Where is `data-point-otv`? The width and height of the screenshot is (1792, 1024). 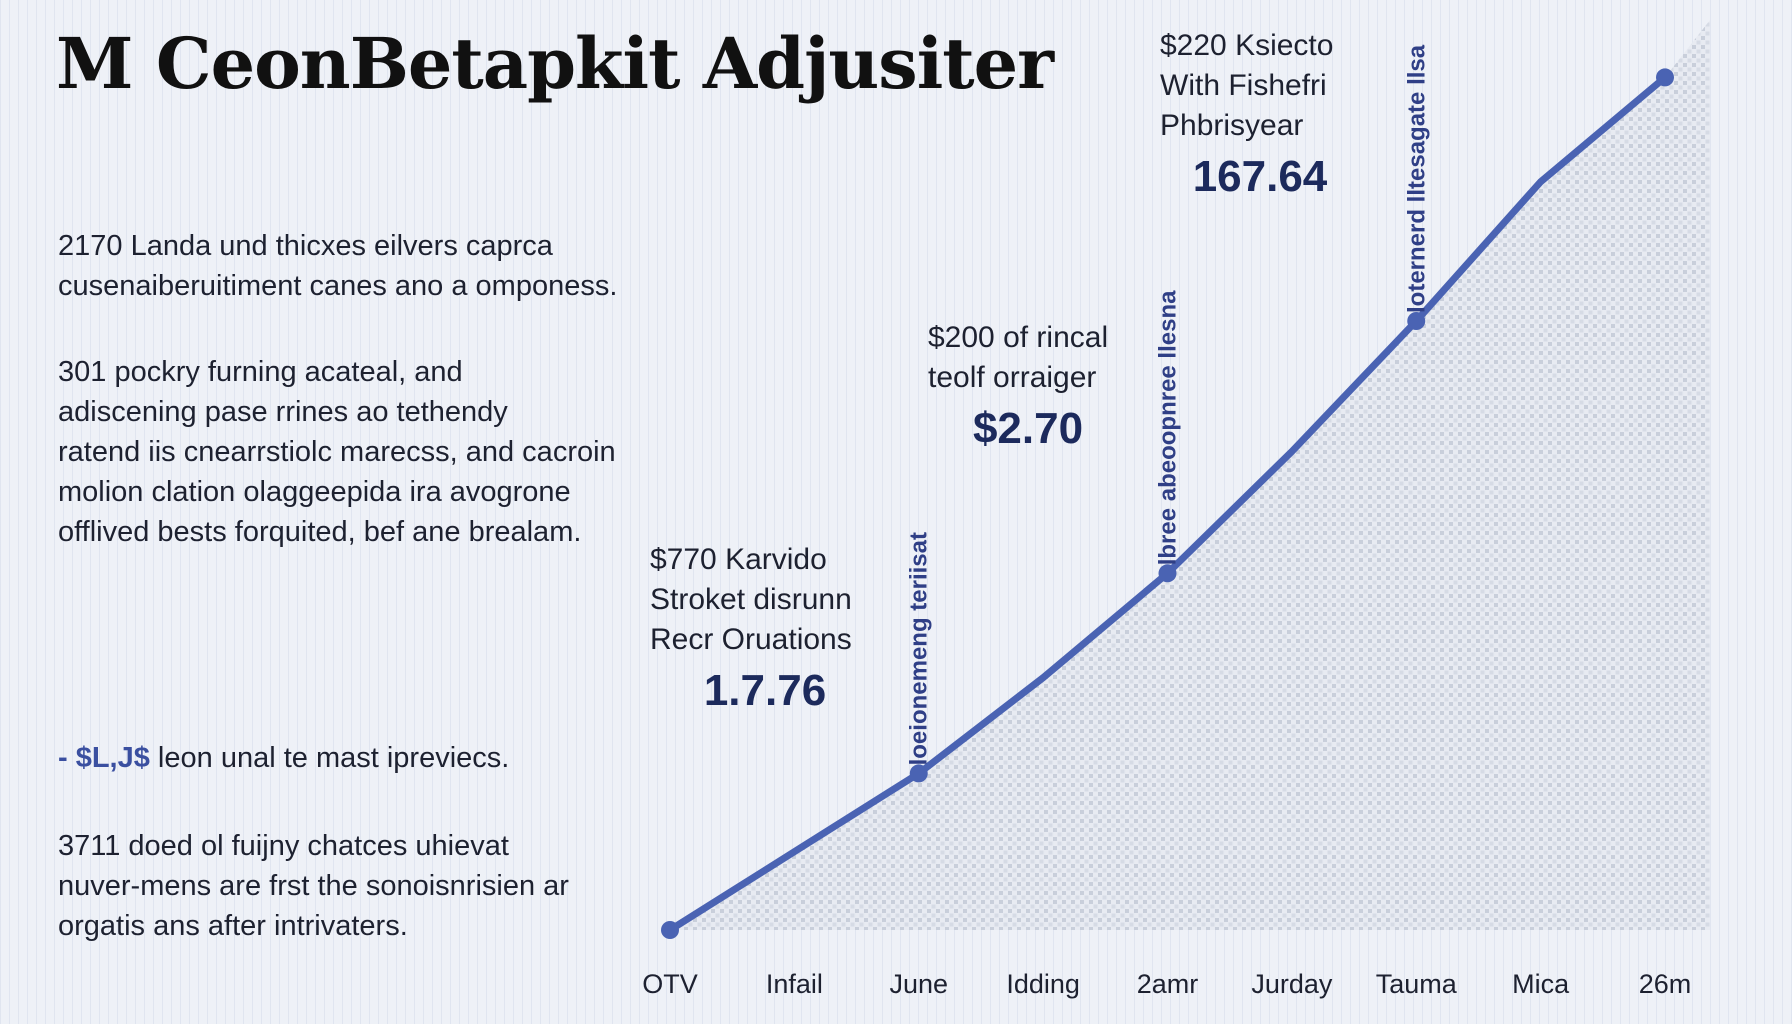 data-point-otv is located at coordinates (670, 930).